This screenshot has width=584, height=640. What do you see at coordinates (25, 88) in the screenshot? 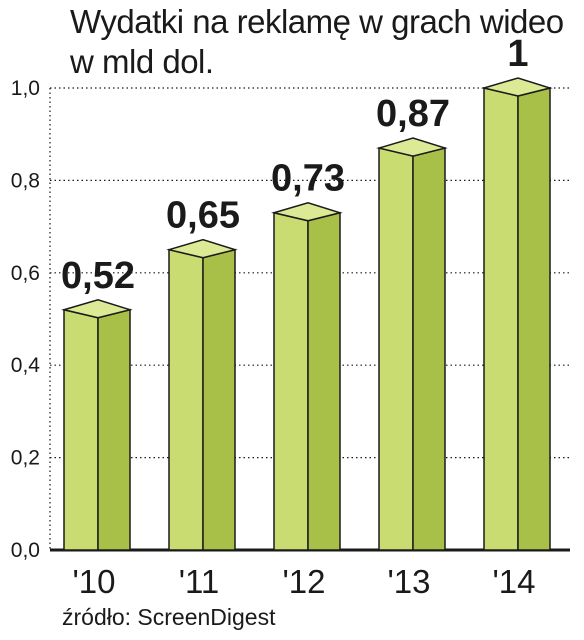
I see `y-tick-label: 1,0` at bounding box center [25, 88].